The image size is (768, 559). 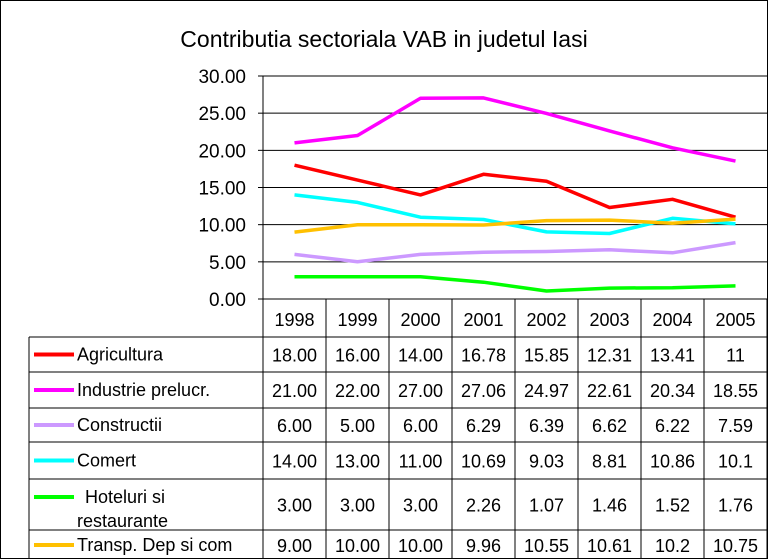 What do you see at coordinates (294, 356) in the screenshot?
I see `data-cell: 18.00` at bounding box center [294, 356].